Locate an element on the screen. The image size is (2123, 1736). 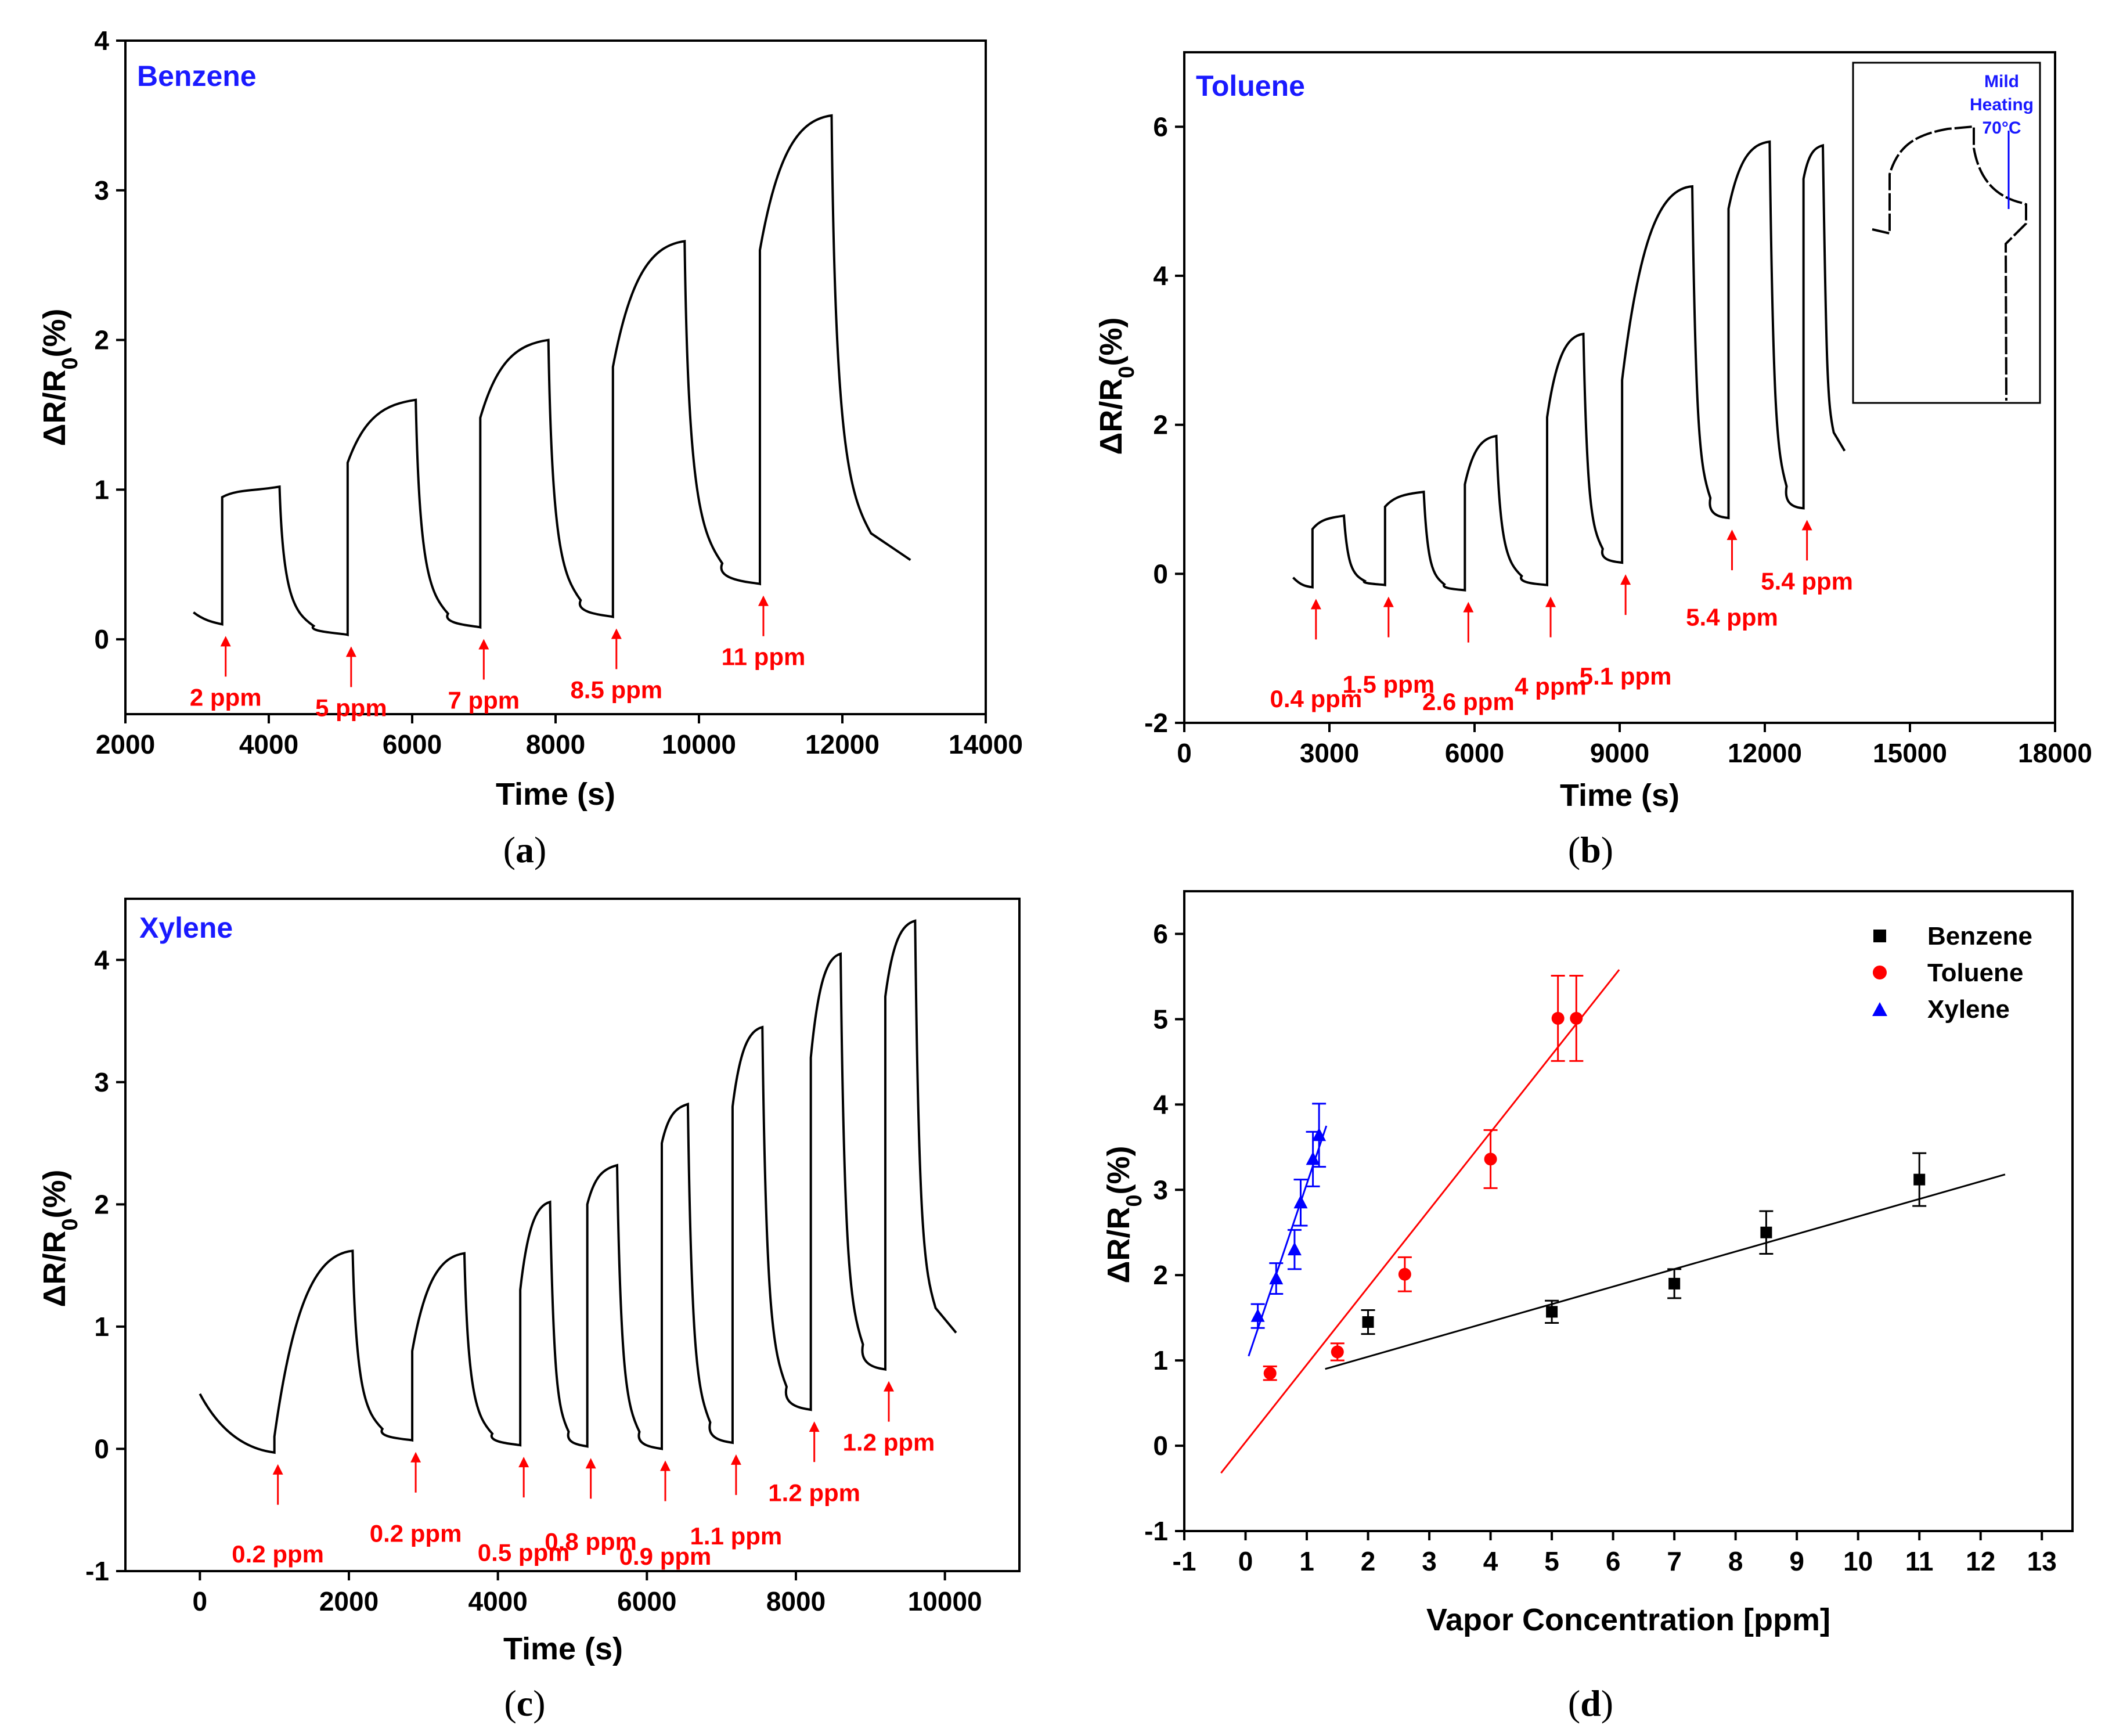
legend-label-benzene: Benzene is located at coordinates (1980, 936).